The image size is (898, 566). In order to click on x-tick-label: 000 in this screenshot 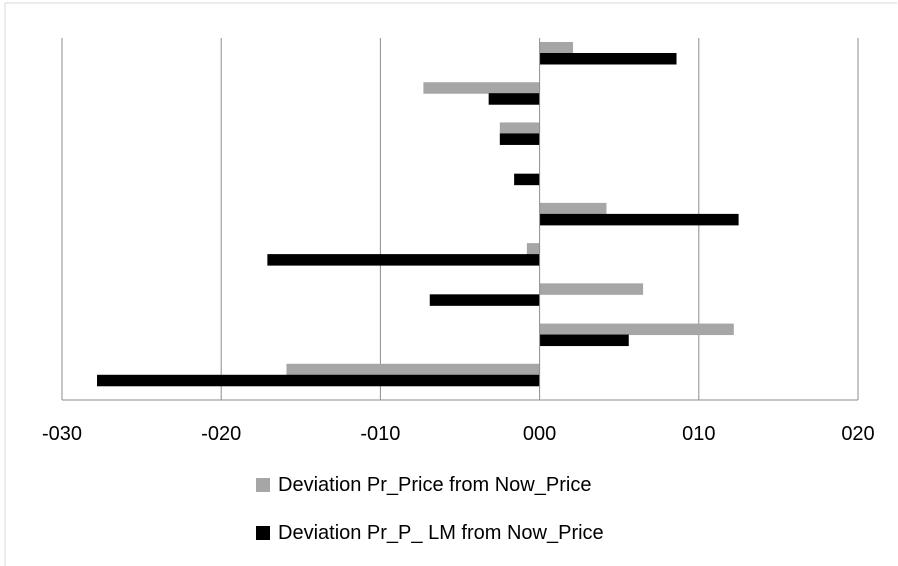, I will do `click(539, 434)`.